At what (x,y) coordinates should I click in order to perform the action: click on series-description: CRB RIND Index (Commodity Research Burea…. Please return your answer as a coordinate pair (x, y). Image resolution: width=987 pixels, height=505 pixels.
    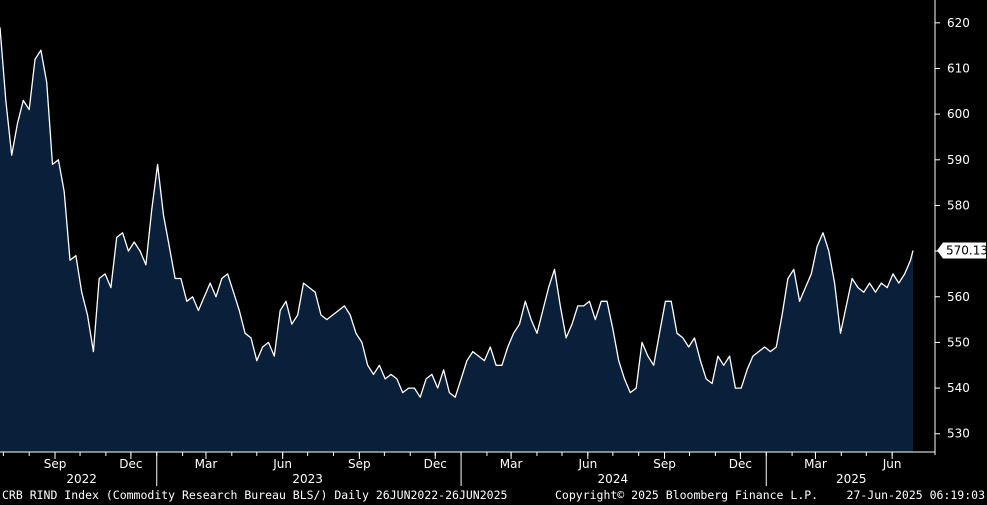
    Looking at the image, I should click on (255, 495).